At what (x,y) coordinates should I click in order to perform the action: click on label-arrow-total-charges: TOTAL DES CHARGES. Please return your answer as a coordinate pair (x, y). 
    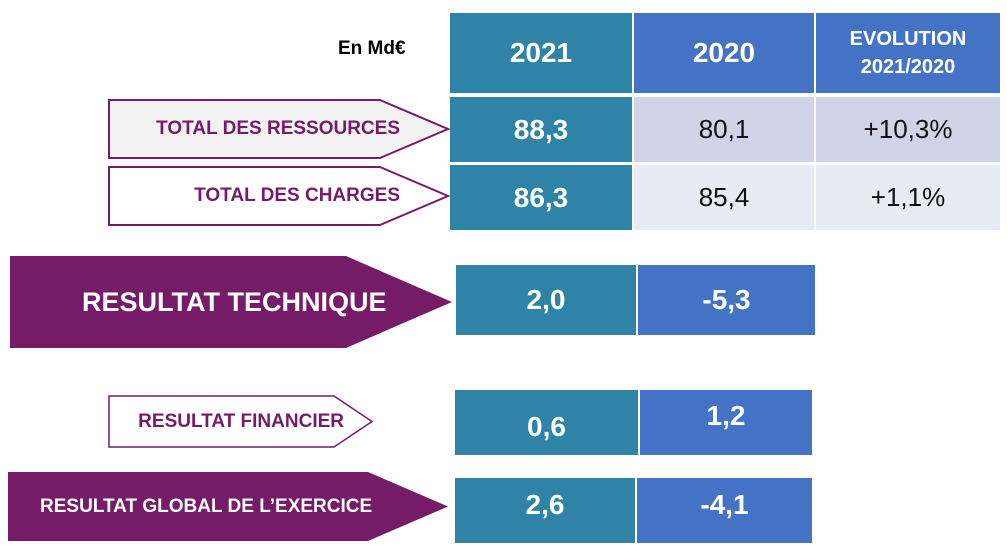
    Looking at the image, I should click on (279, 196).